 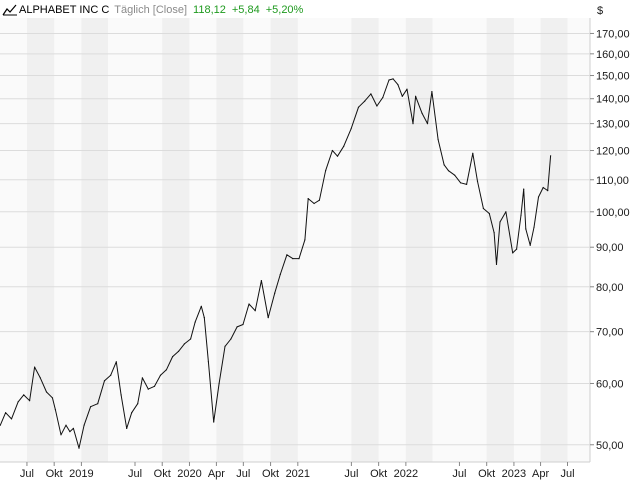 What do you see at coordinates (189, 474) in the screenshot?
I see `x-tick-label: 2020` at bounding box center [189, 474].